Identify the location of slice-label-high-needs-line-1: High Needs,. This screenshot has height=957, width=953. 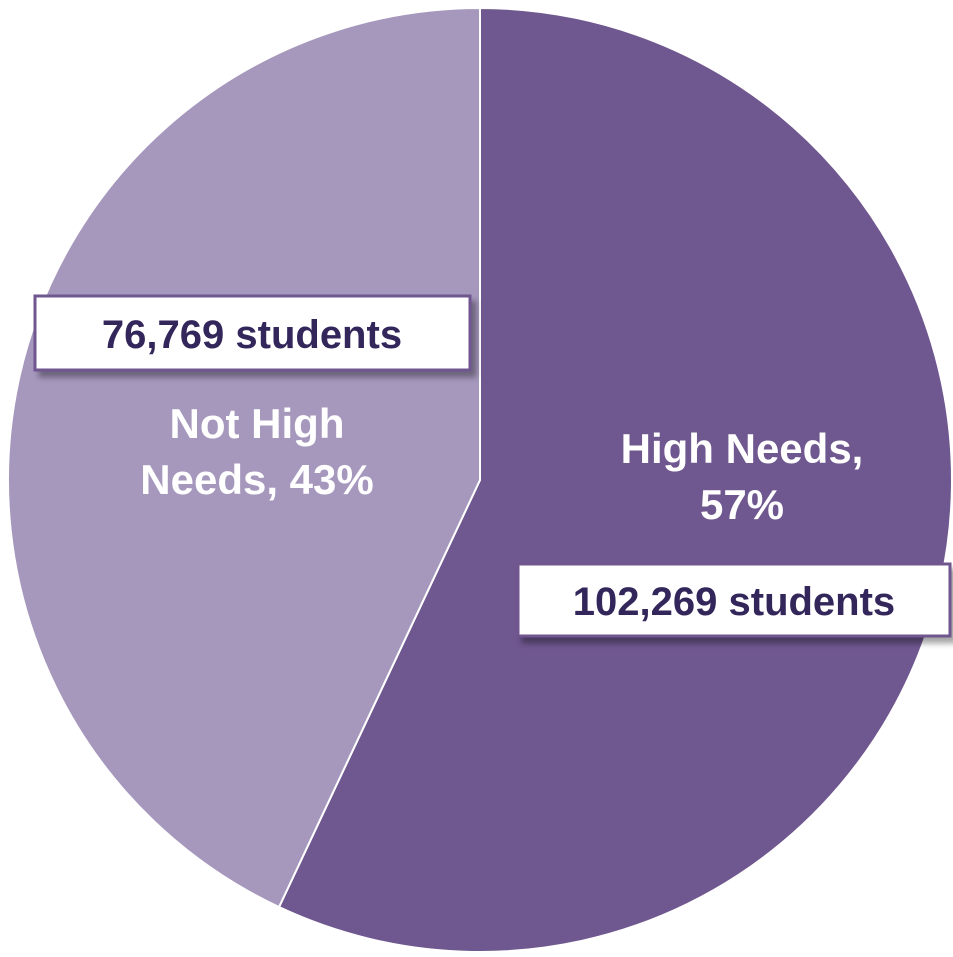
(742, 448).